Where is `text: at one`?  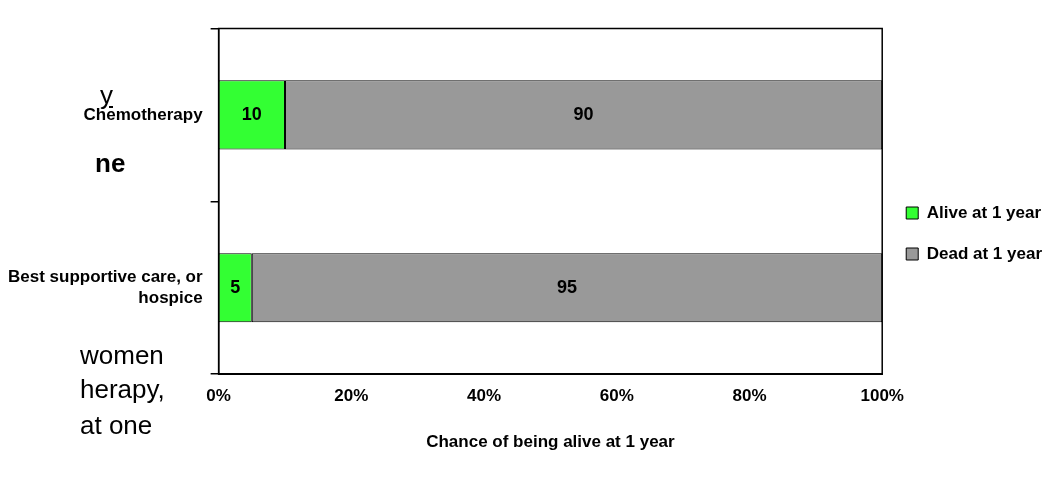 text: at one is located at coordinates (116, 425).